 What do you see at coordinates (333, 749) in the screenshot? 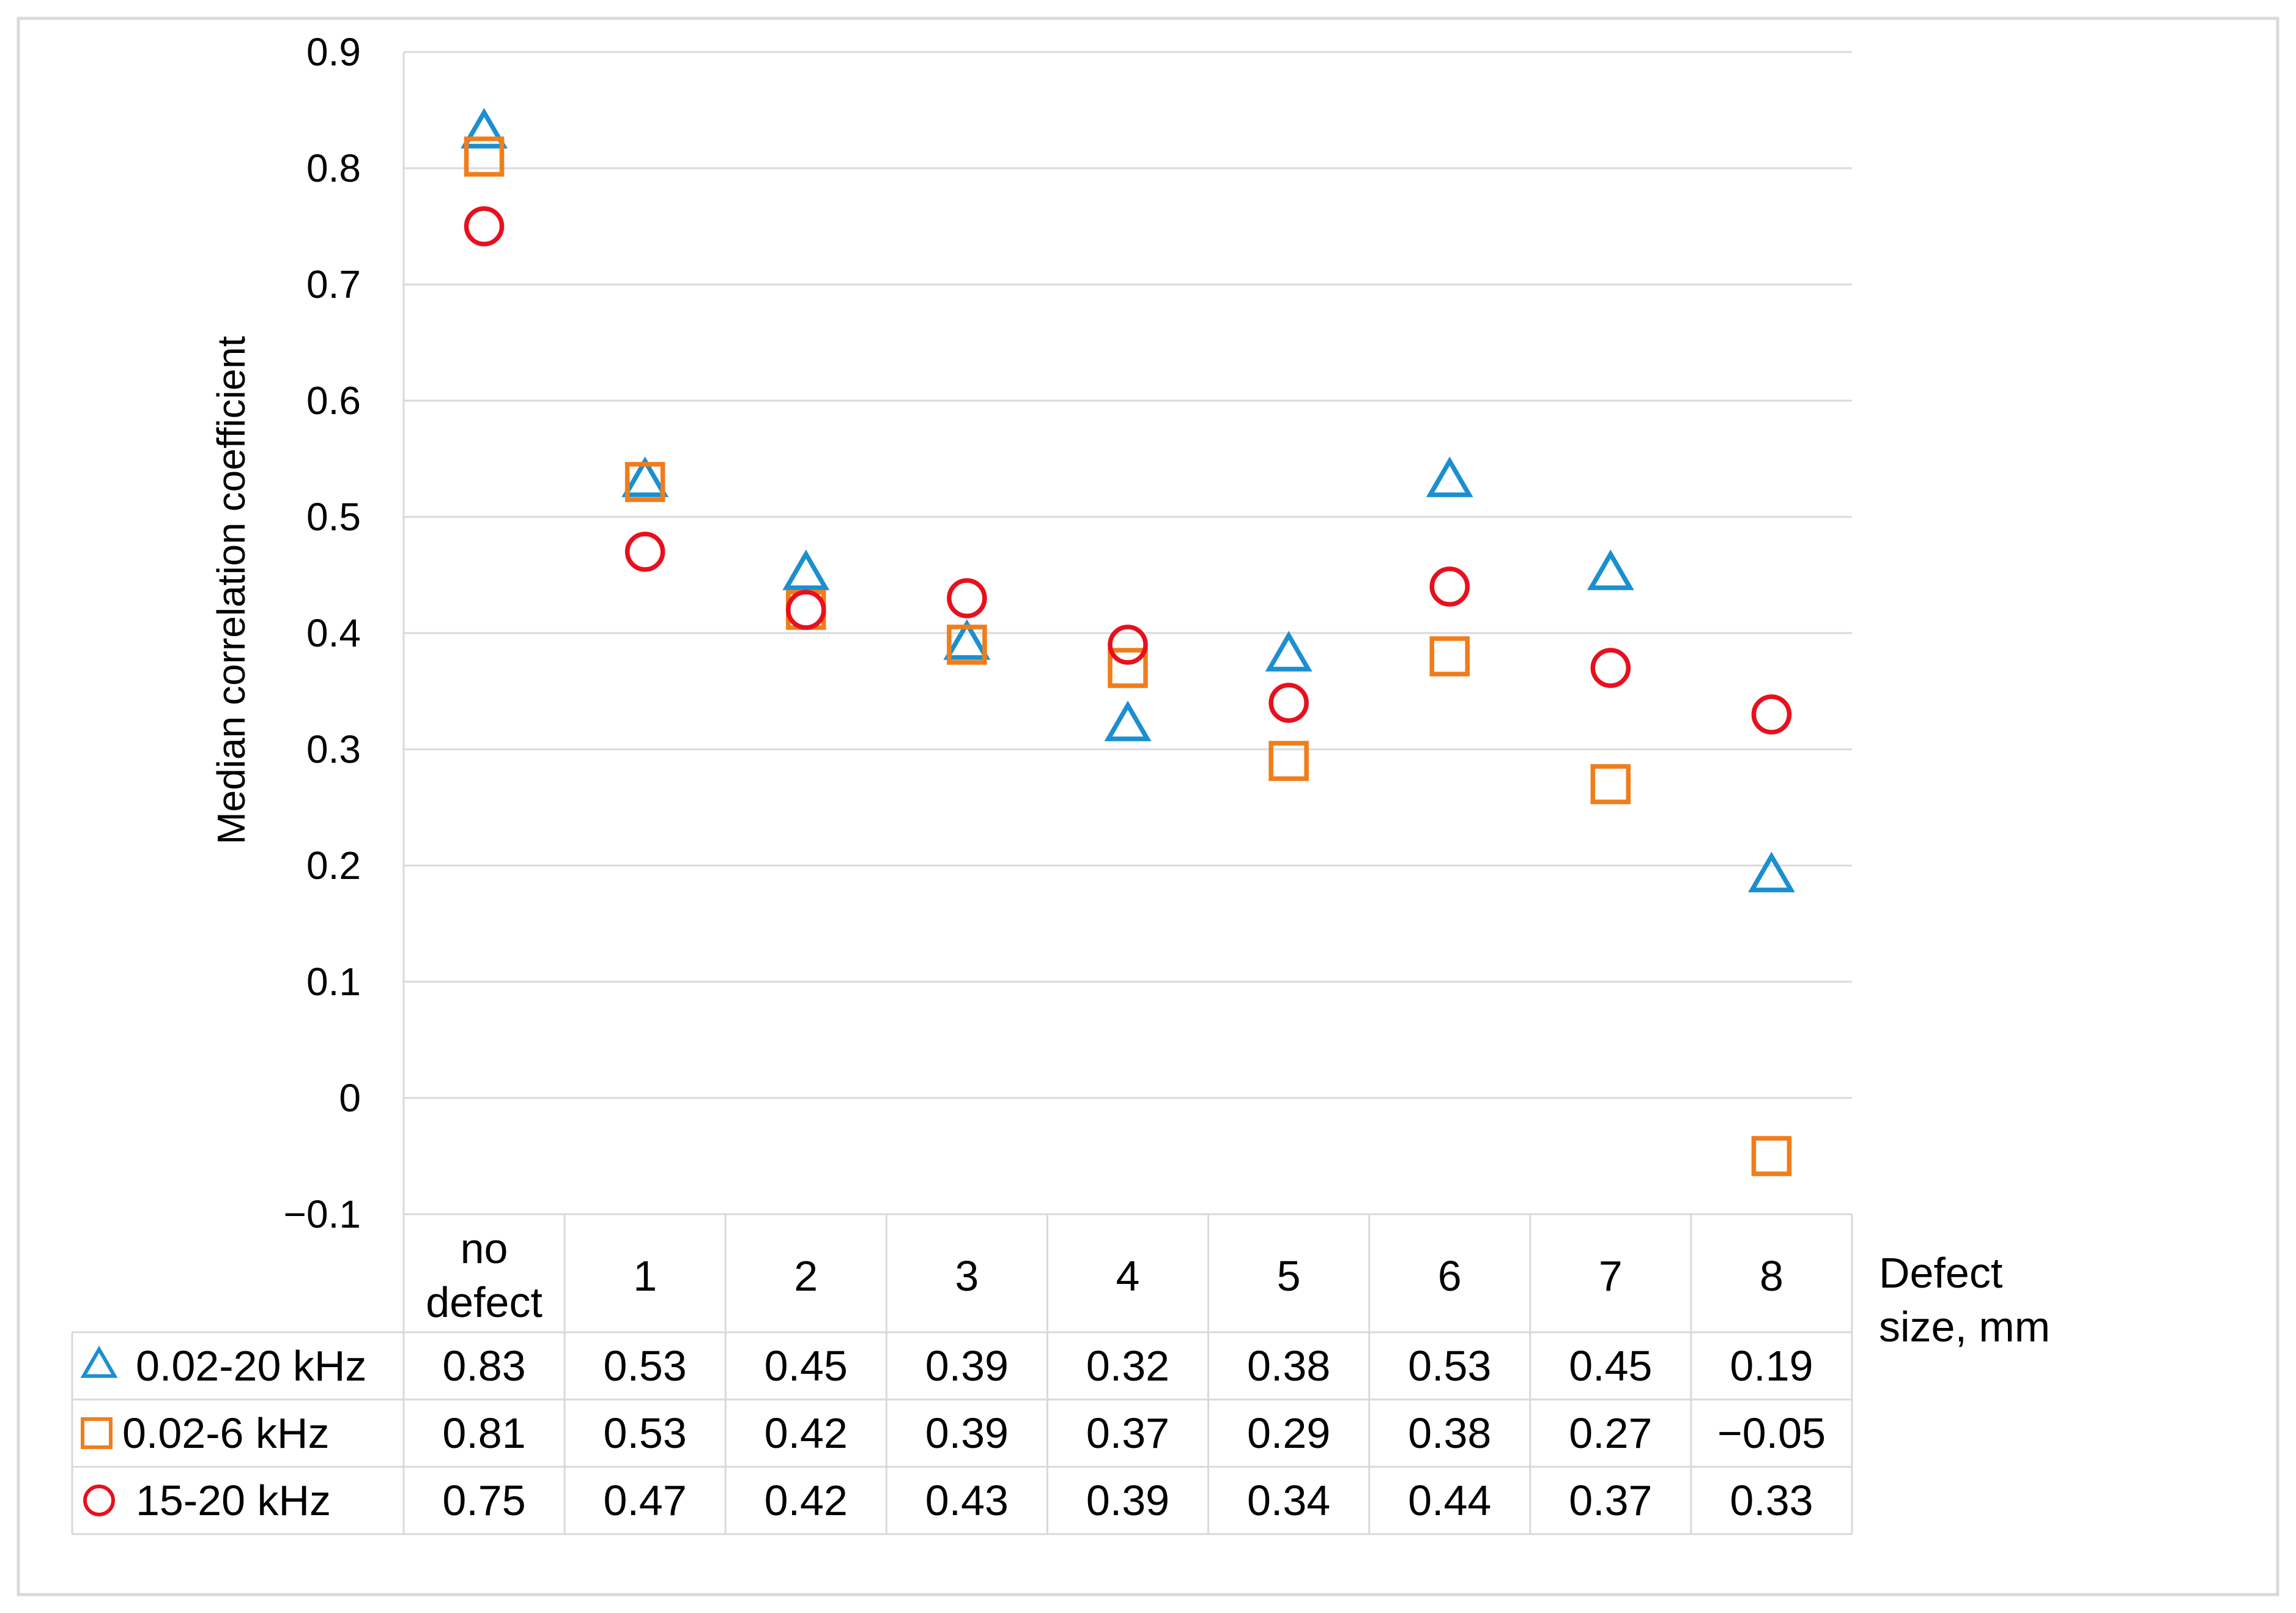
I see `y-tick-label: 0.3` at bounding box center [333, 749].